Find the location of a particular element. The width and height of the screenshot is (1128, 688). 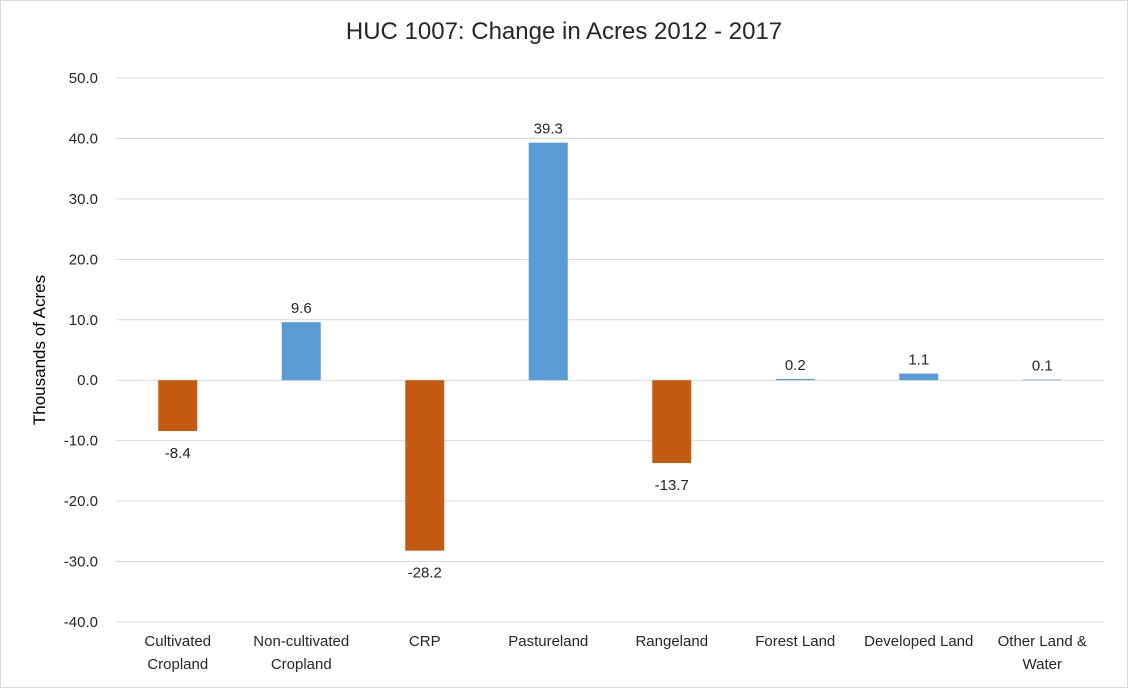

data-label: 1.1 is located at coordinates (918, 360).